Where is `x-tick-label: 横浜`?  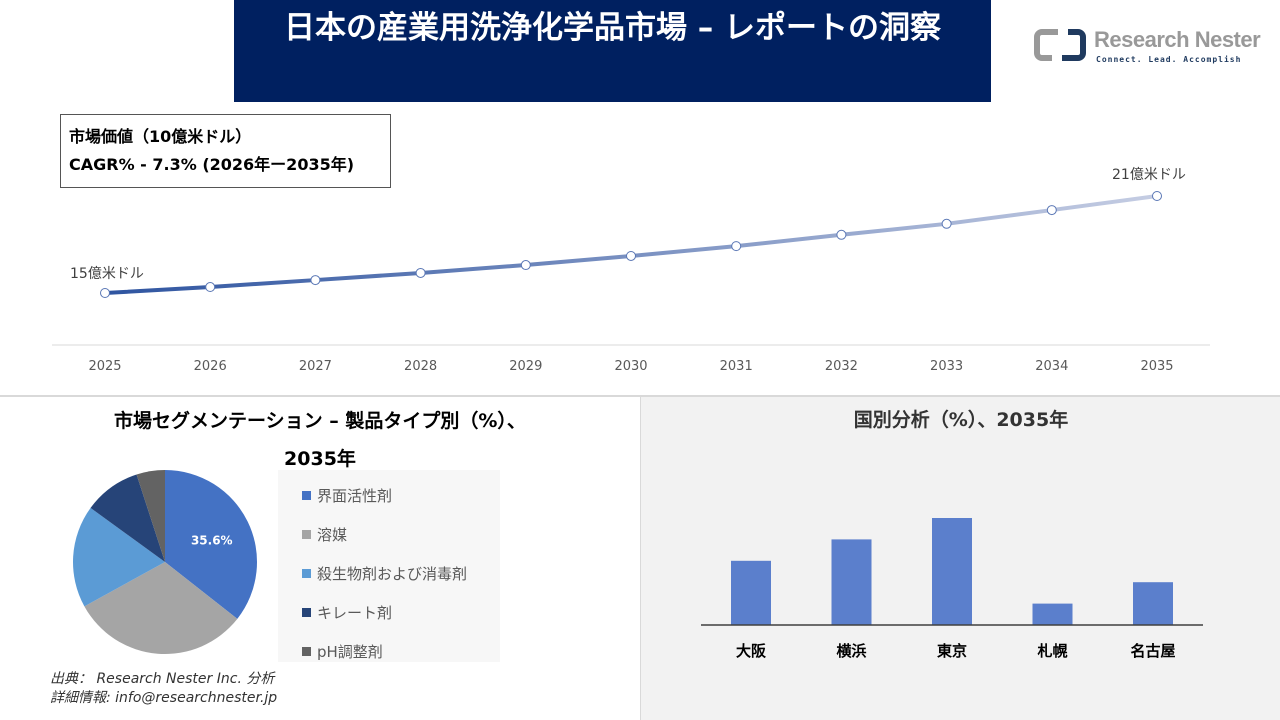 x-tick-label: 横浜 is located at coordinates (851, 651).